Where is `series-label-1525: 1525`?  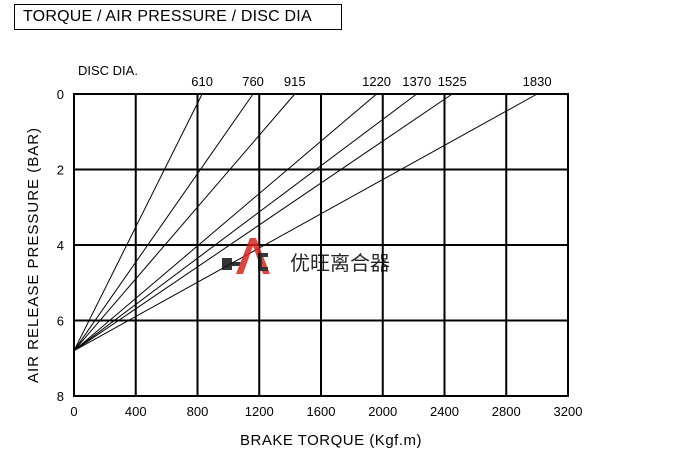
series-label-1525: 1525 is located at coordinates (452, 81).